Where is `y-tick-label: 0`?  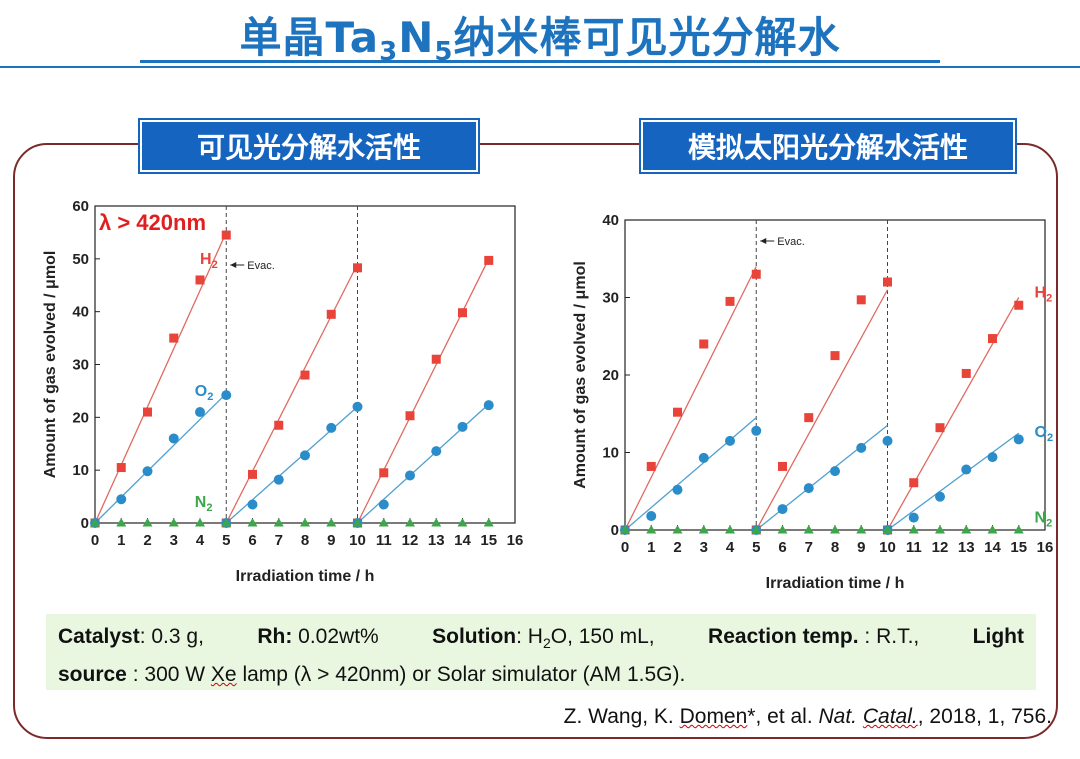
y-tick-label: 0 is located at coordinates (85, 523).